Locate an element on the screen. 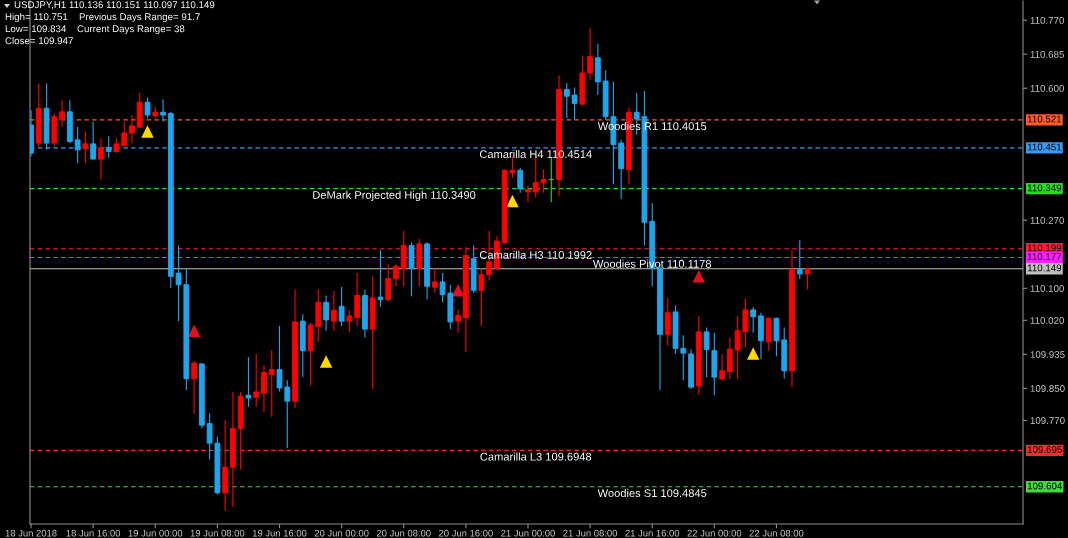 This screenshot has width=1068, height=538. annotation: Previous Days Range= 91.7 is located at coordinates (139, 18).